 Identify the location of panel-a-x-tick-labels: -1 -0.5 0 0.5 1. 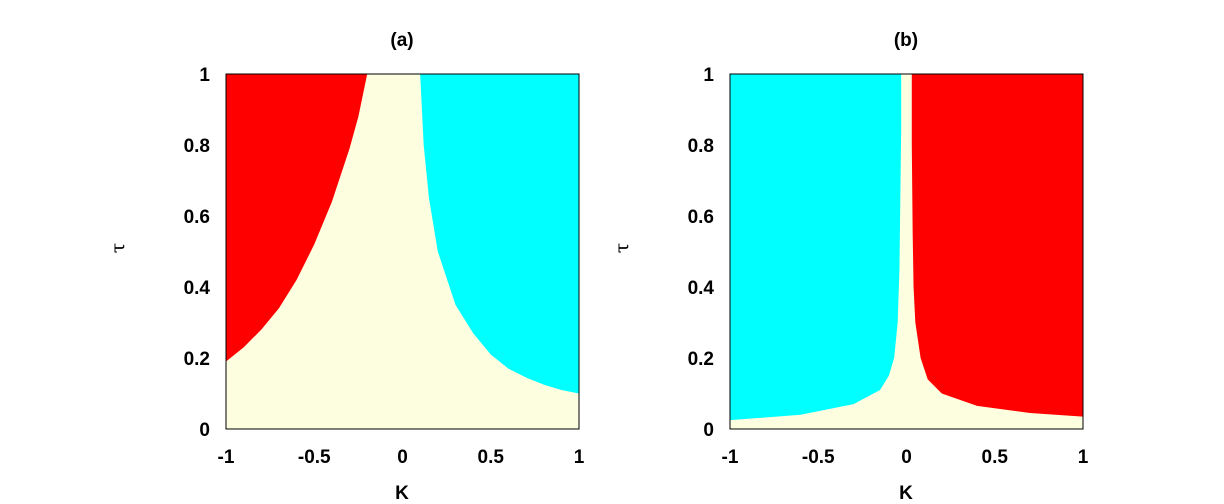
(401, 457).